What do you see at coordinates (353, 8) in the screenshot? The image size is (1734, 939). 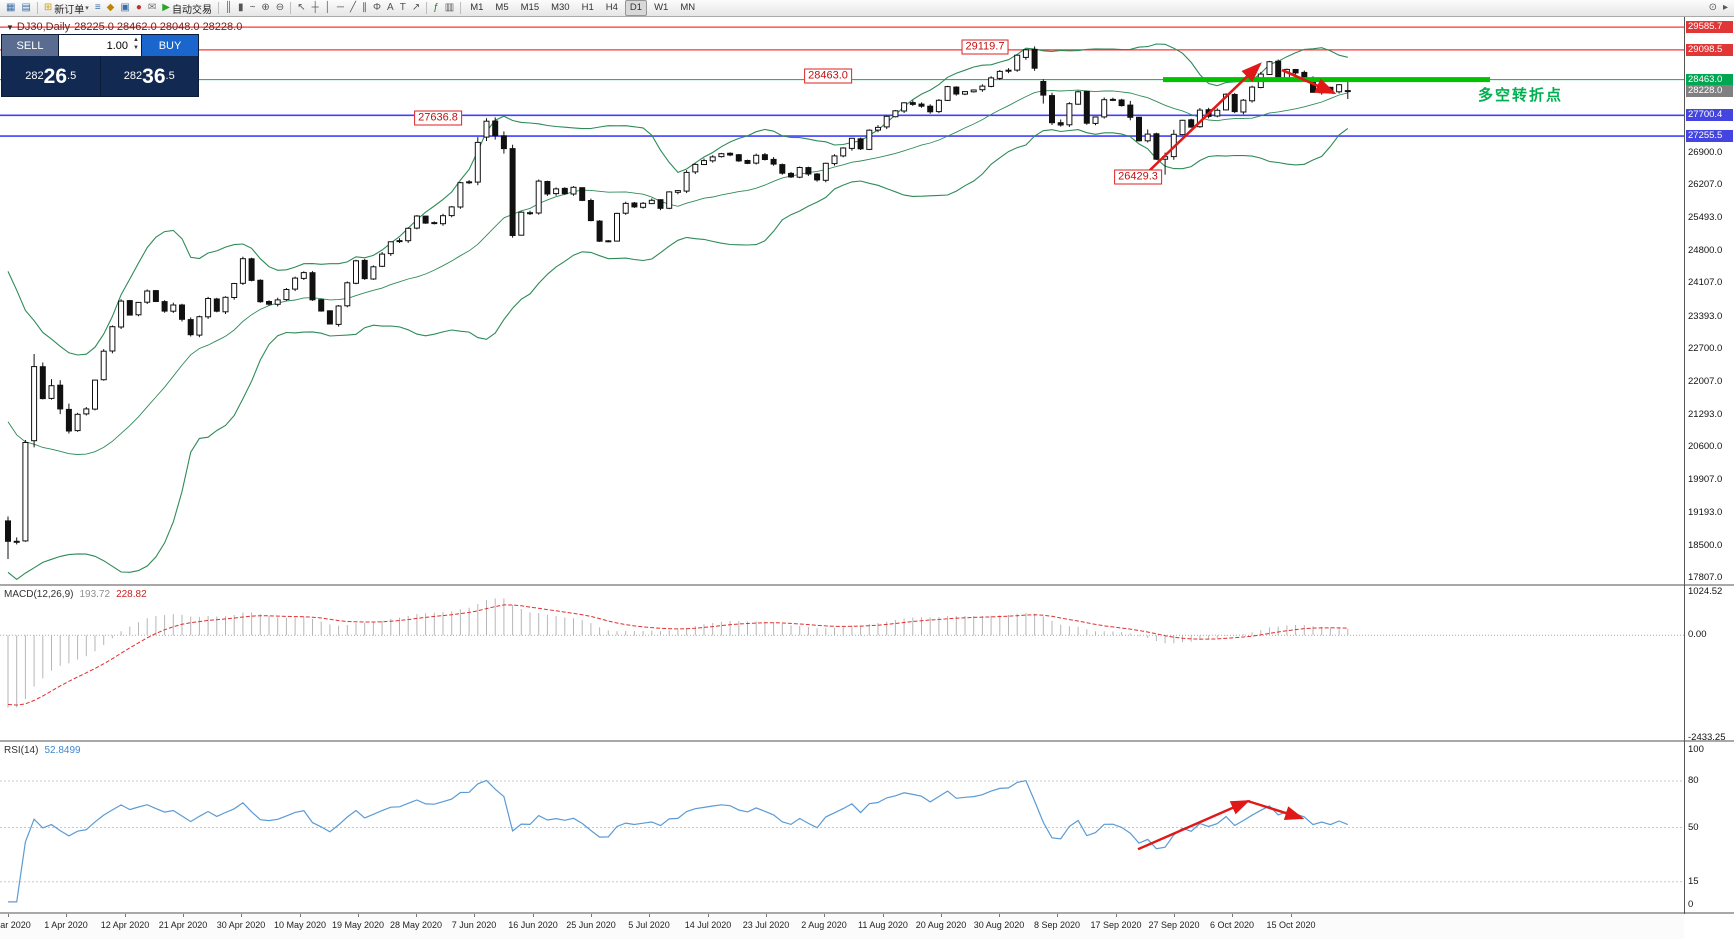 I see `trendline-icon: ╱` at bounding box center [353, 8].